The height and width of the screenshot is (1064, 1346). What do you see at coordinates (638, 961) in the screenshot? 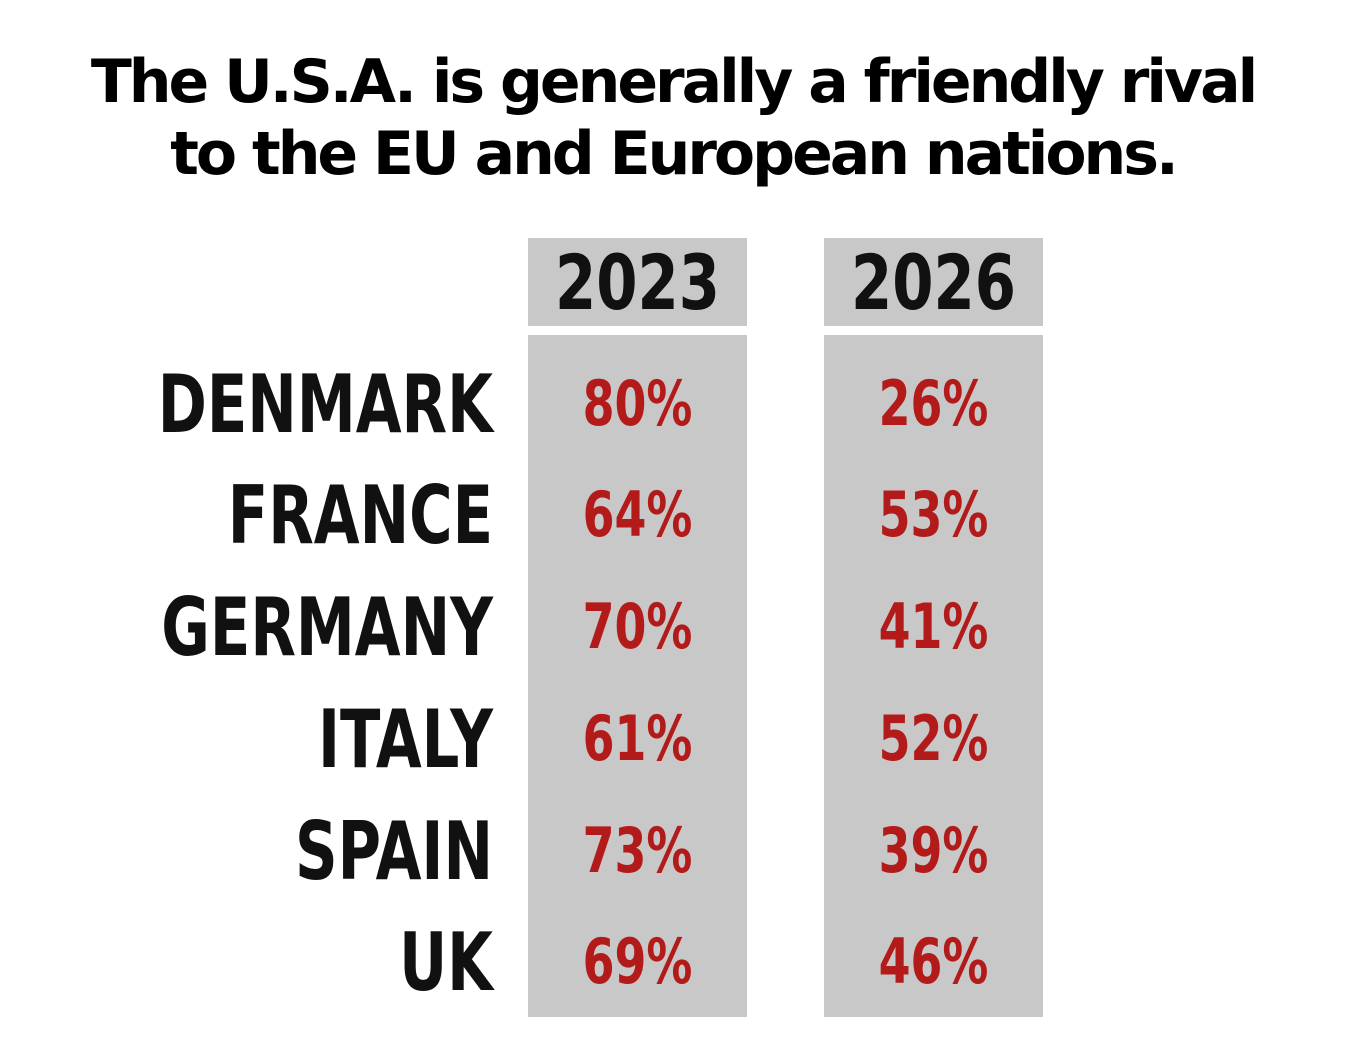
I see `value-uk-2023: 69%` at bounding box center [638, 961].